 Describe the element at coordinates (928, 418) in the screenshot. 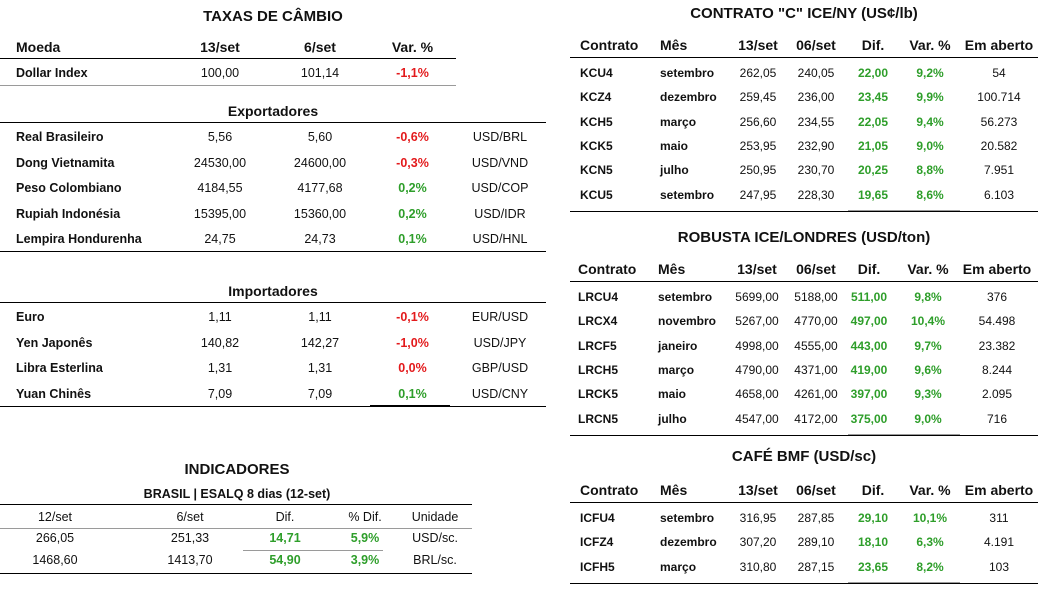

I see `futures-cell: 9,0%` at that location.